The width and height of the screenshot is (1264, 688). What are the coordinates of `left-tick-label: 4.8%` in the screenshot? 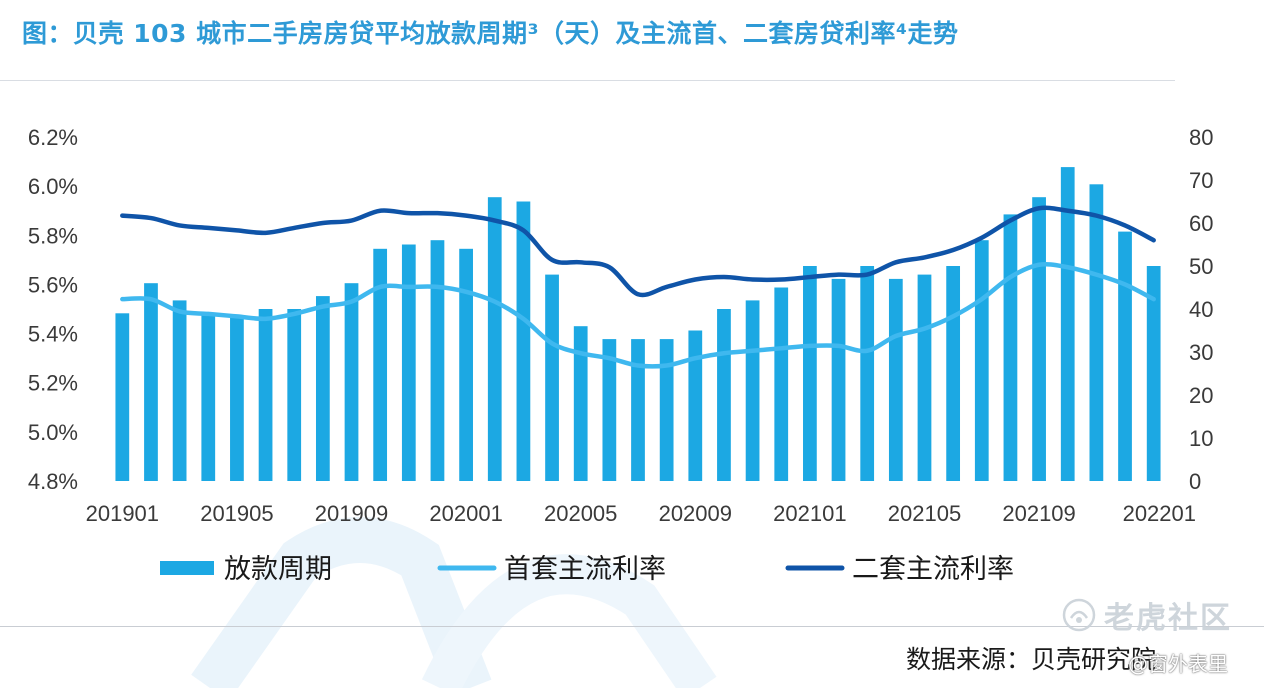 It's located at (53, 481).